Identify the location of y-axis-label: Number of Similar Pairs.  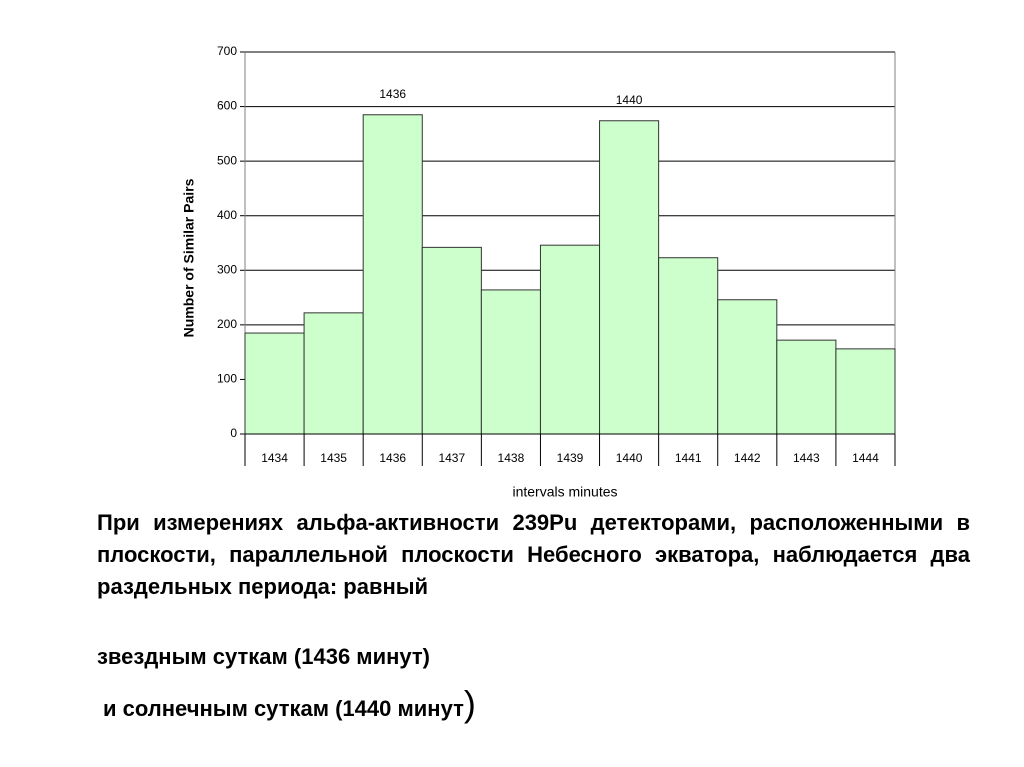
(189, 257).